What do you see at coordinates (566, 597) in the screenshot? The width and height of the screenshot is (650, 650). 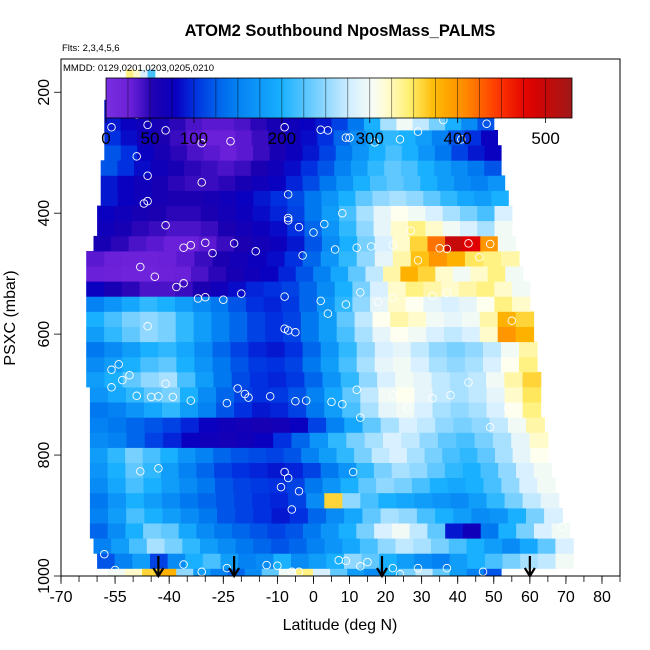 I see `x-tick-label: 70` at bounding box center [566, 597].